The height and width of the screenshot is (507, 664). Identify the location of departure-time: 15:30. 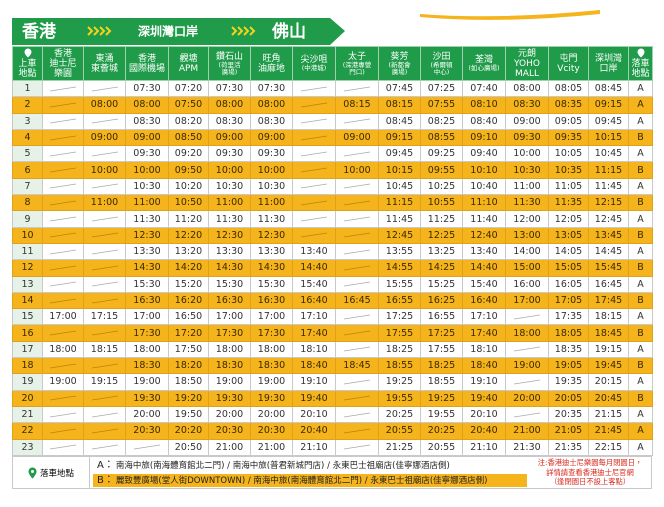
(147, 284).